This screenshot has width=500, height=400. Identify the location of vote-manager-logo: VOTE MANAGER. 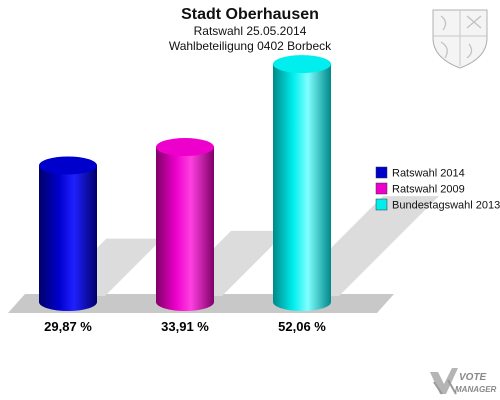
(463, 381).